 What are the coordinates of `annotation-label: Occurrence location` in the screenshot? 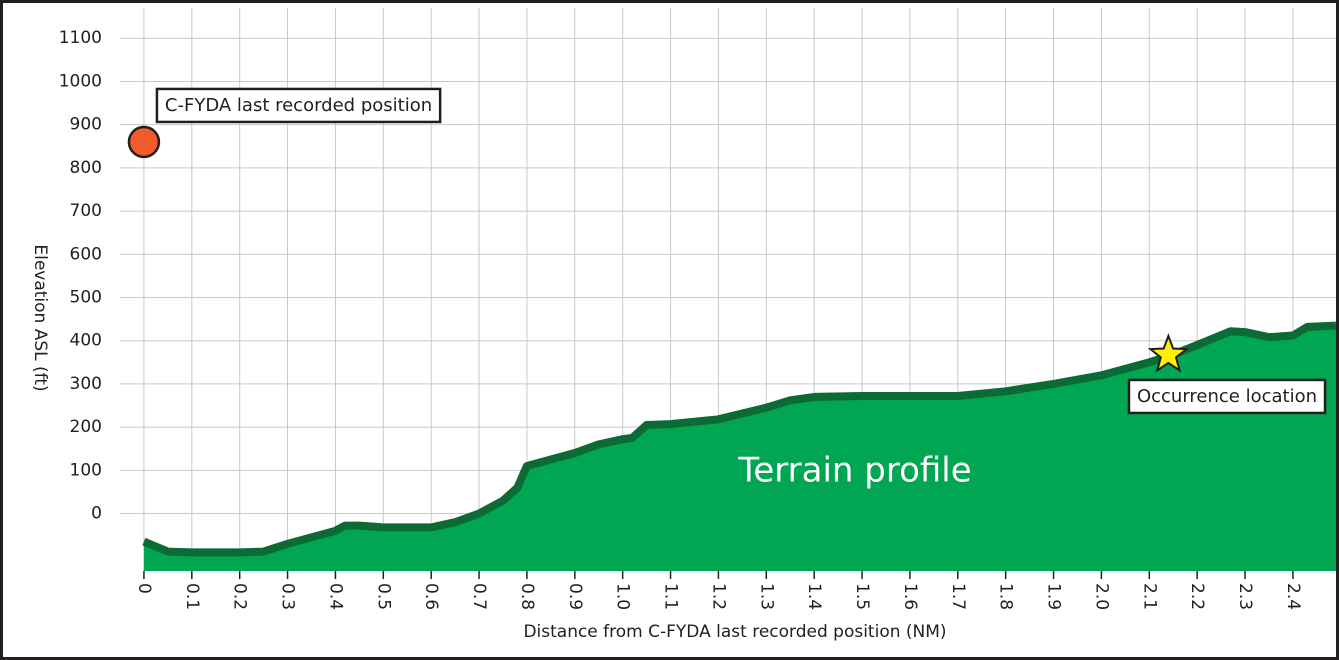 It's located at (1227, 396).